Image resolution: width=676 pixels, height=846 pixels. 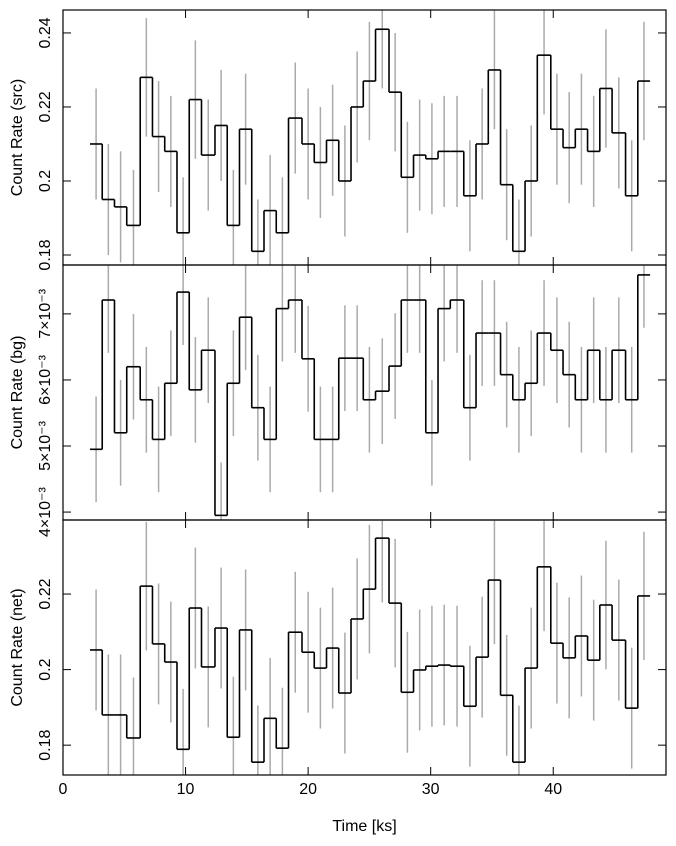 What do you see at coordinates (308, 789) in the screenshot?
I see `x-tick-label: 20` at bounding box center [308, 789].